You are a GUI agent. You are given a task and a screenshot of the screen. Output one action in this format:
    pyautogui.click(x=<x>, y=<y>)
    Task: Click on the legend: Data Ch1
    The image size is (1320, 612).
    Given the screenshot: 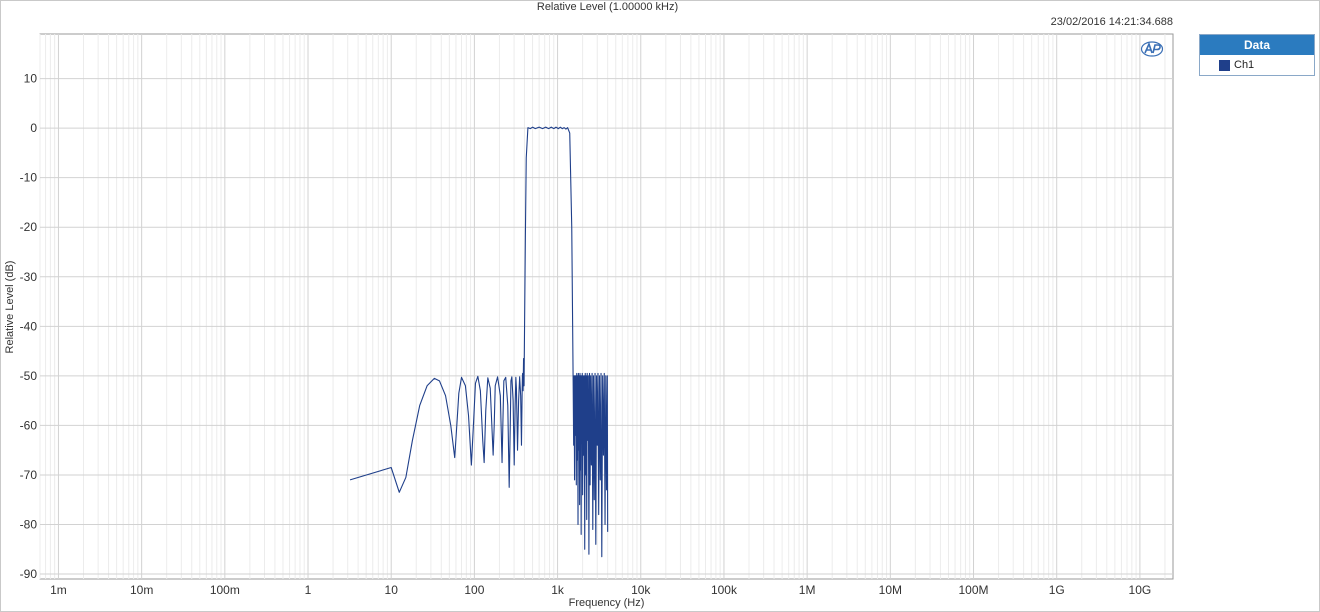 What is the action you would take?
    pyautogui.click(x=1257, y=55)
    